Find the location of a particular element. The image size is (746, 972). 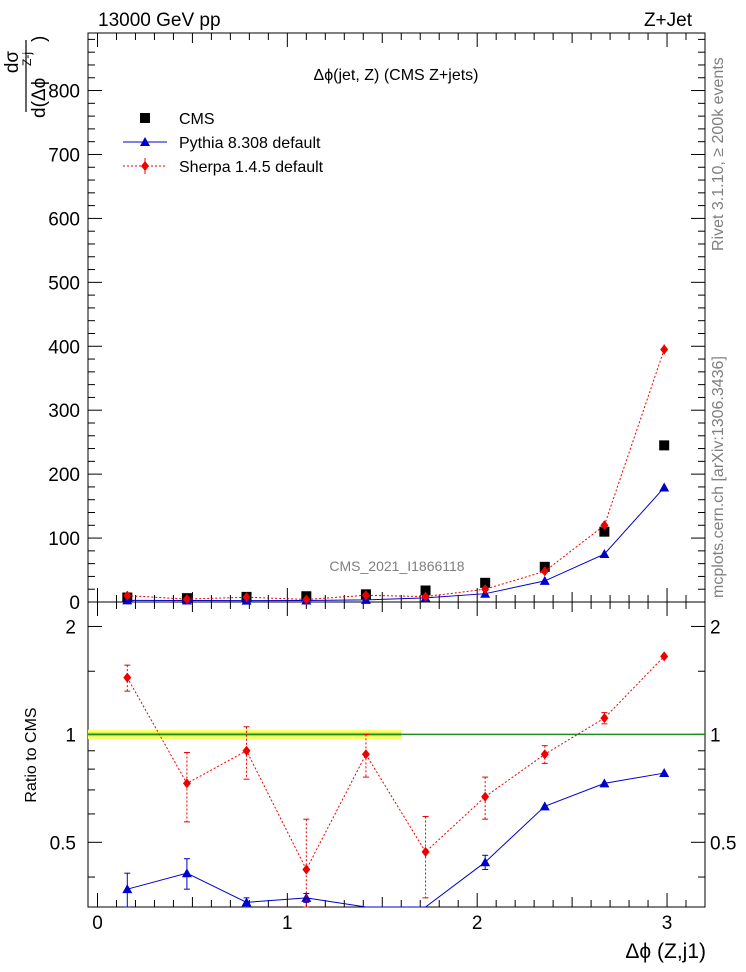

legend-marker-cms is located at coordinates (145, 118).